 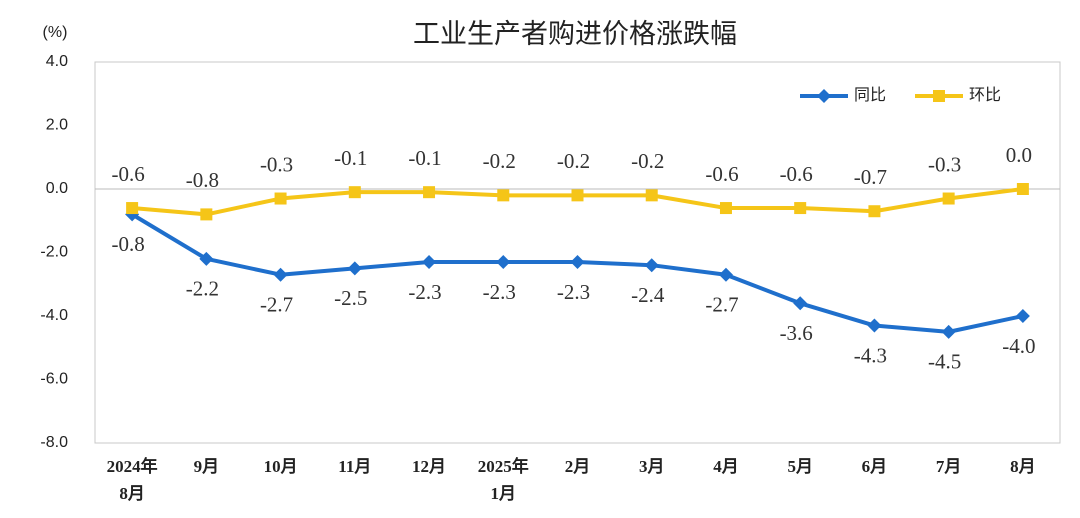 I want to click on legend-label: 同比, so click(x=870, y=95).